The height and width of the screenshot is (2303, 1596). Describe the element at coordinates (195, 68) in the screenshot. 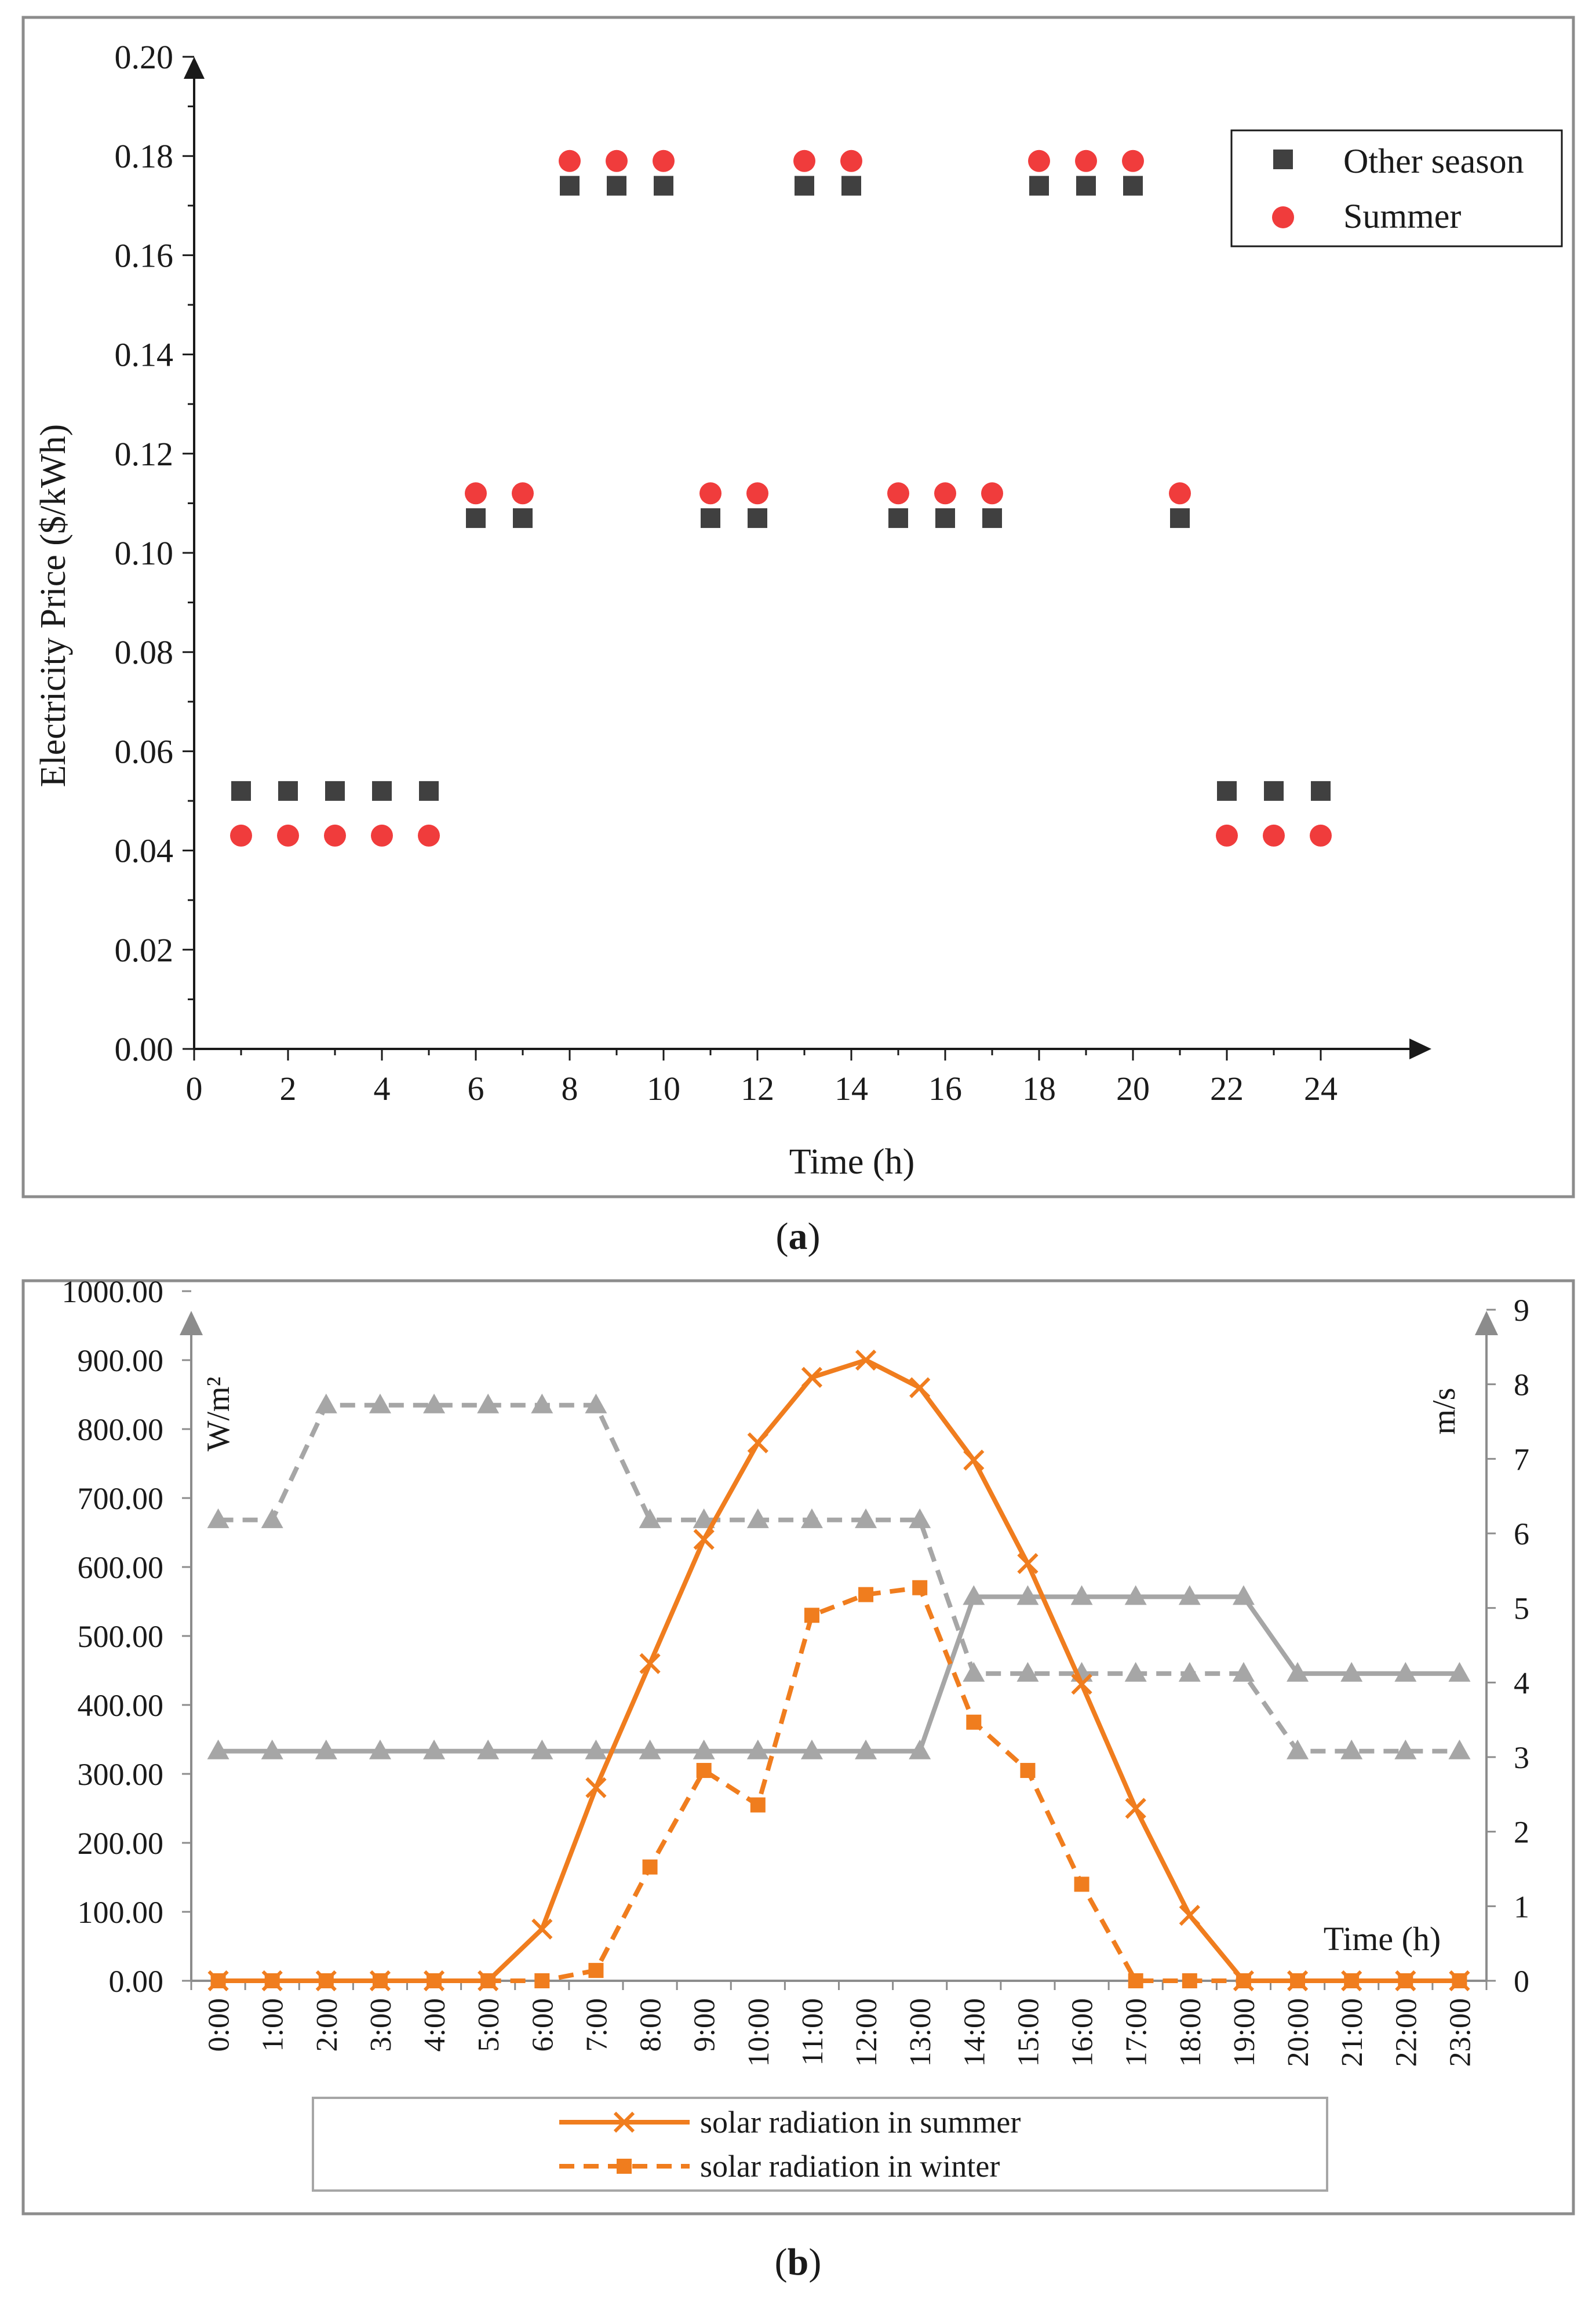

I see `y-axis-arrow-icon` at that location.